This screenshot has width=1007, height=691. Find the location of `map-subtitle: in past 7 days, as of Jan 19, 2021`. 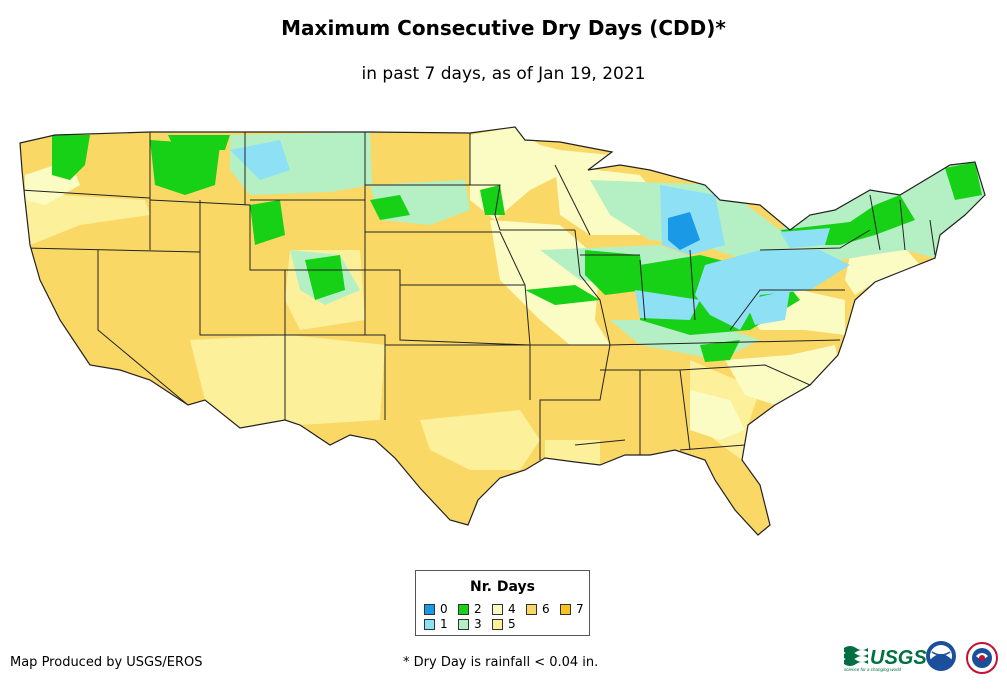

map-subtitle: in past 7 days, as of Jan 19, 2021 is located at coordinates (503, 74).